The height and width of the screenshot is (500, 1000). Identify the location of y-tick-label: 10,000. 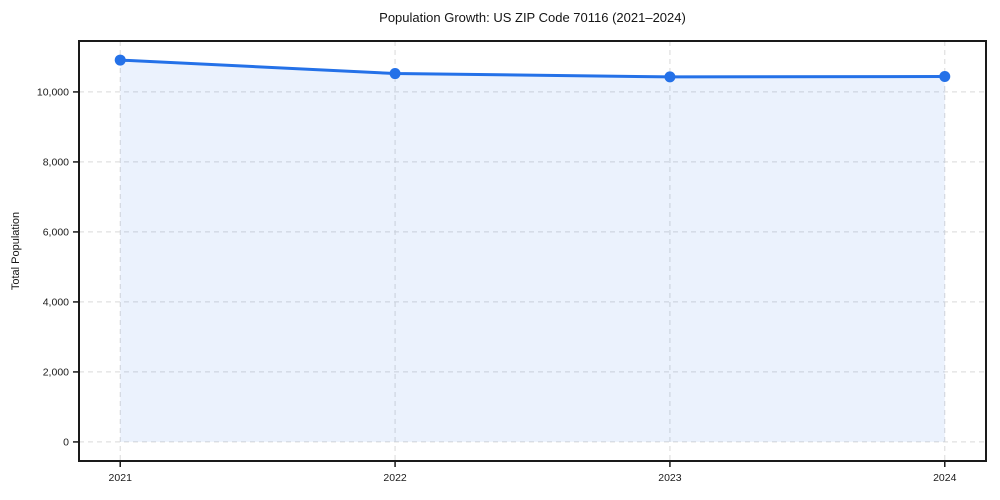
(53, 92).